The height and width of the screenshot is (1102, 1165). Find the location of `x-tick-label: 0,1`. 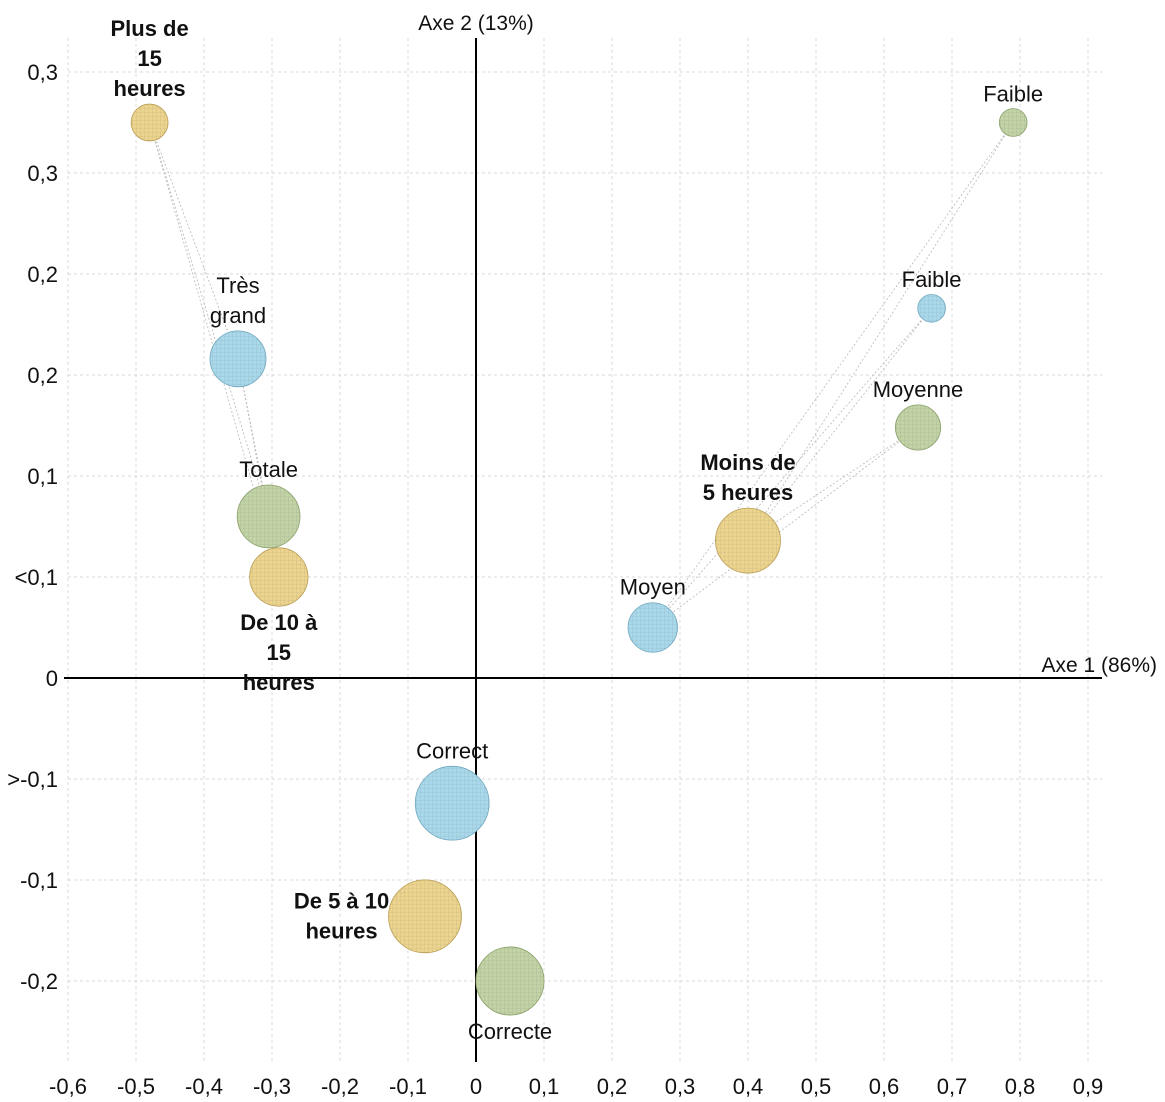

x-tick-label: 0,1 is located at coordinates (544, 1086).